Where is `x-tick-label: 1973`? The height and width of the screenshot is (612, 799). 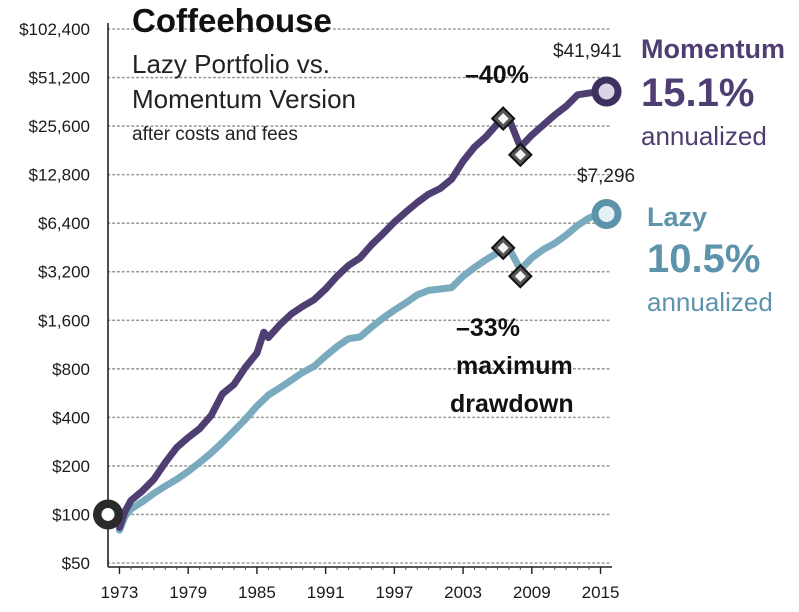
x-tick-label: 1973 is located at coordinates (120, 592).